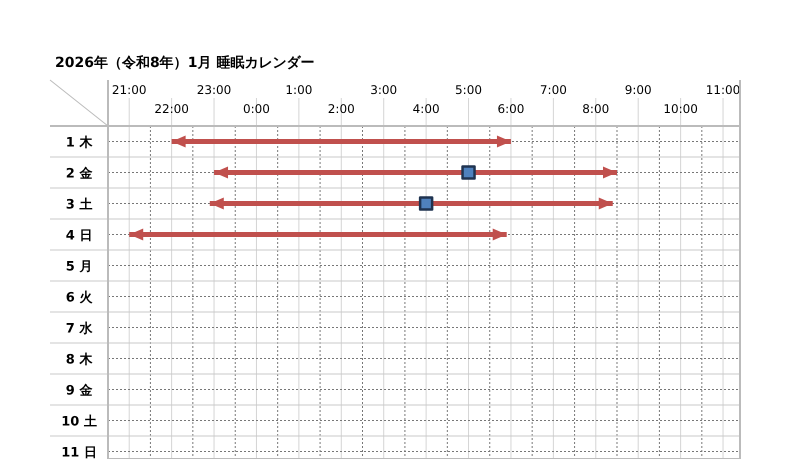  I want to click on y-tick-label: 7 水, so click(80, 329).